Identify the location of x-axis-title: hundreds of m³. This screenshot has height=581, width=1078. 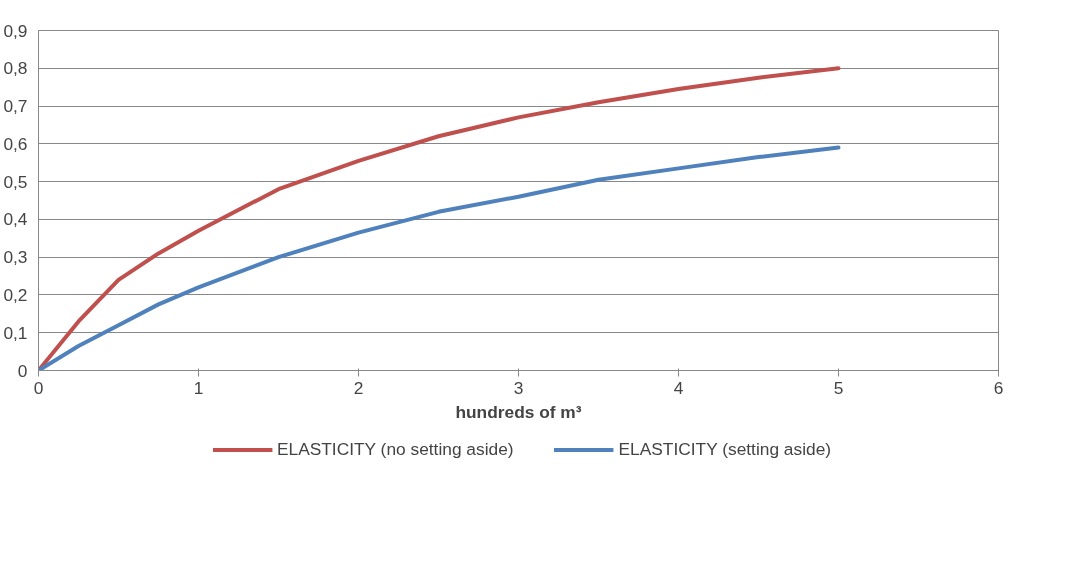
(518, 411).